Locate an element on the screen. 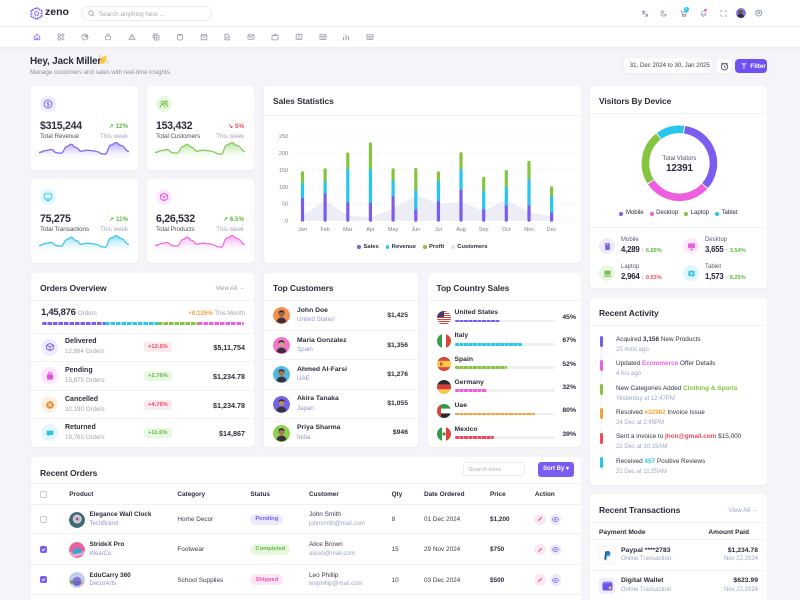 The height and width of the screenshot is (600, 800). svg-text: Feb is located at coordinates (324, 230).